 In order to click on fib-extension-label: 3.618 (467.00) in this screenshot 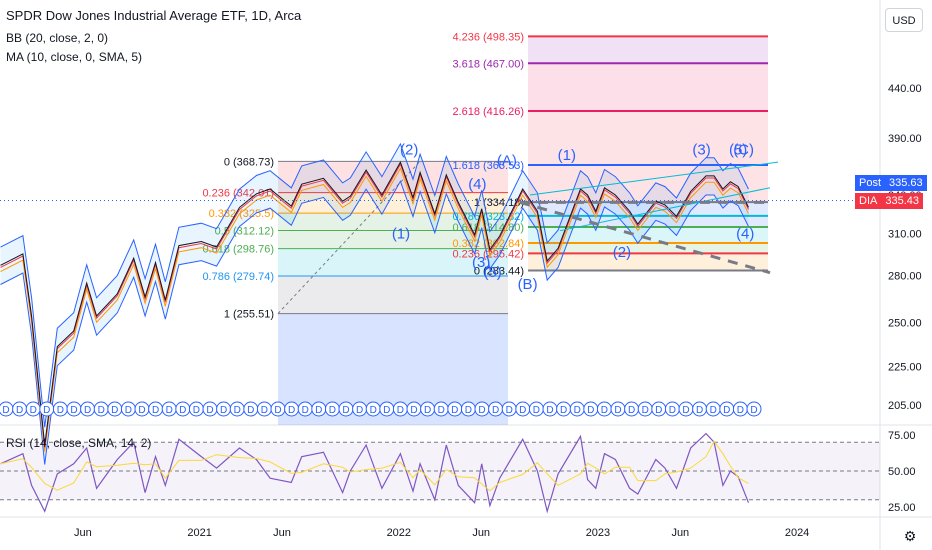, I will do `click(488, 64)`.